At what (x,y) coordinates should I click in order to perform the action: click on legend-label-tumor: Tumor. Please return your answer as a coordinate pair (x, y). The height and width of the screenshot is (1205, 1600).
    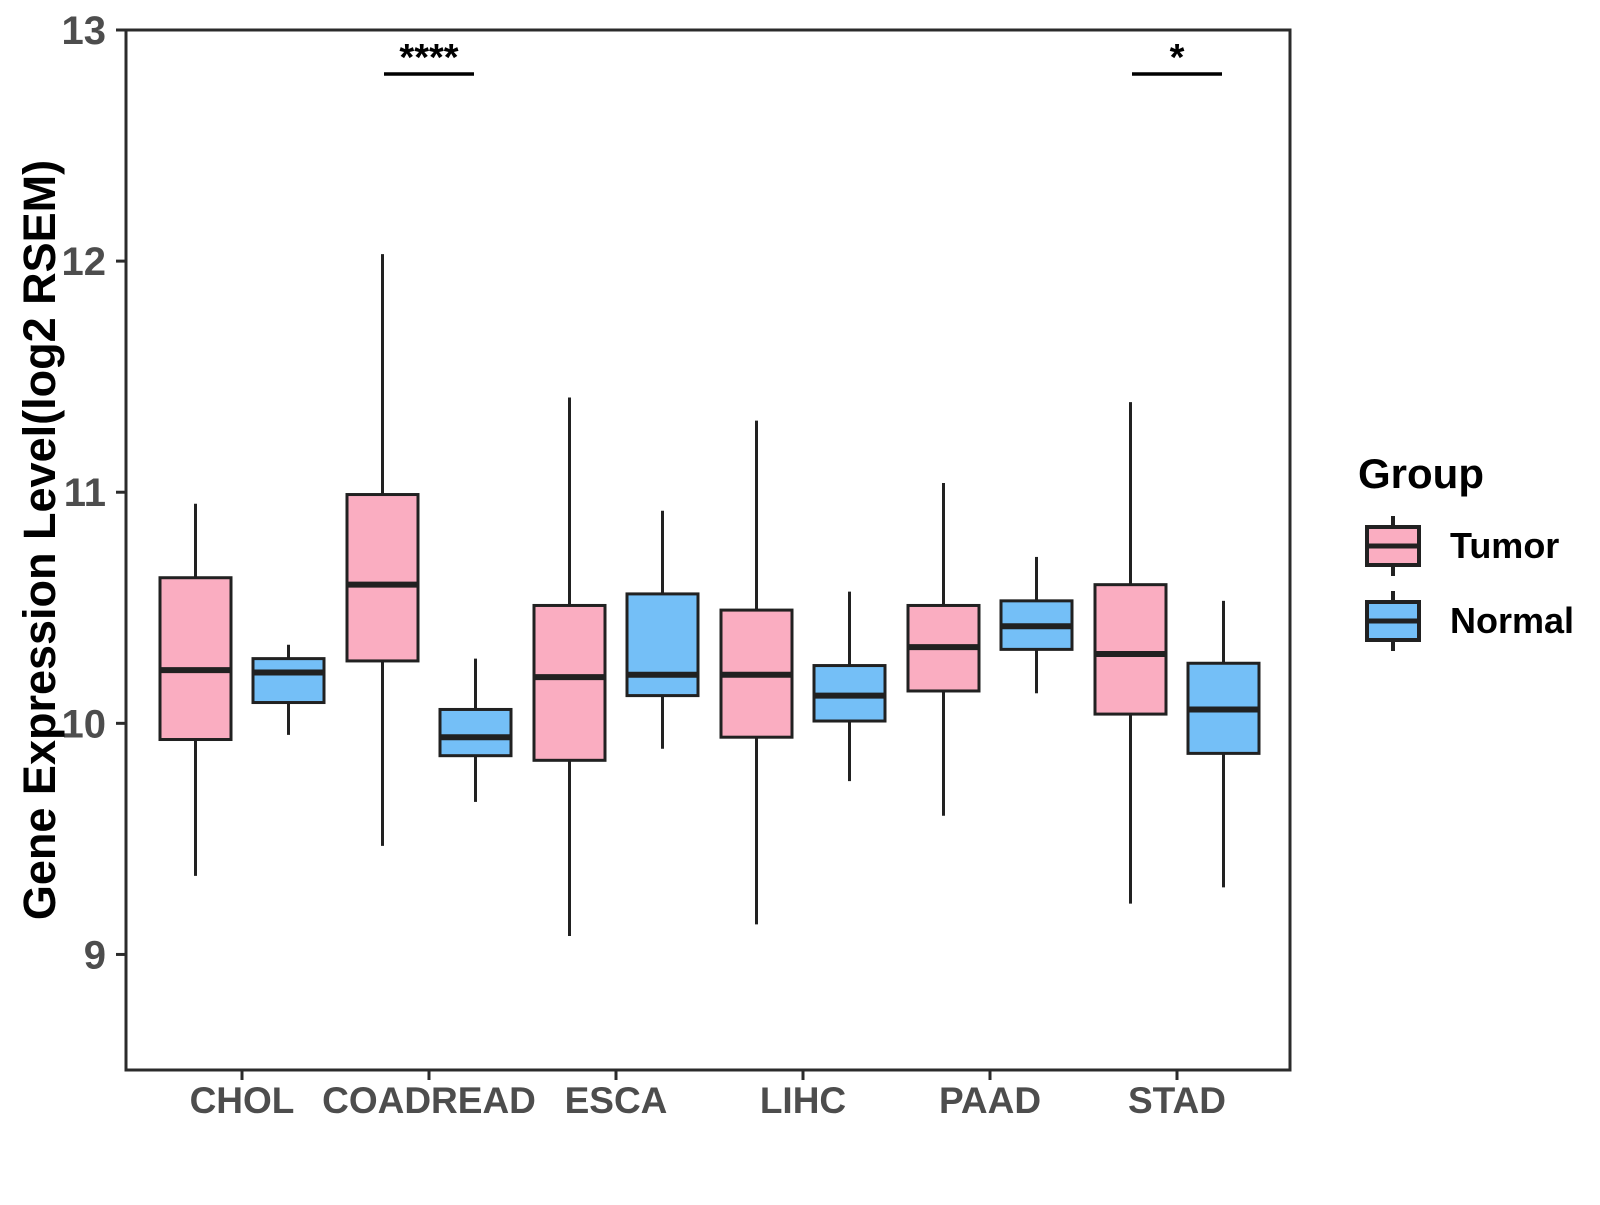
    Looking at the image, I should click on (1505, 545).